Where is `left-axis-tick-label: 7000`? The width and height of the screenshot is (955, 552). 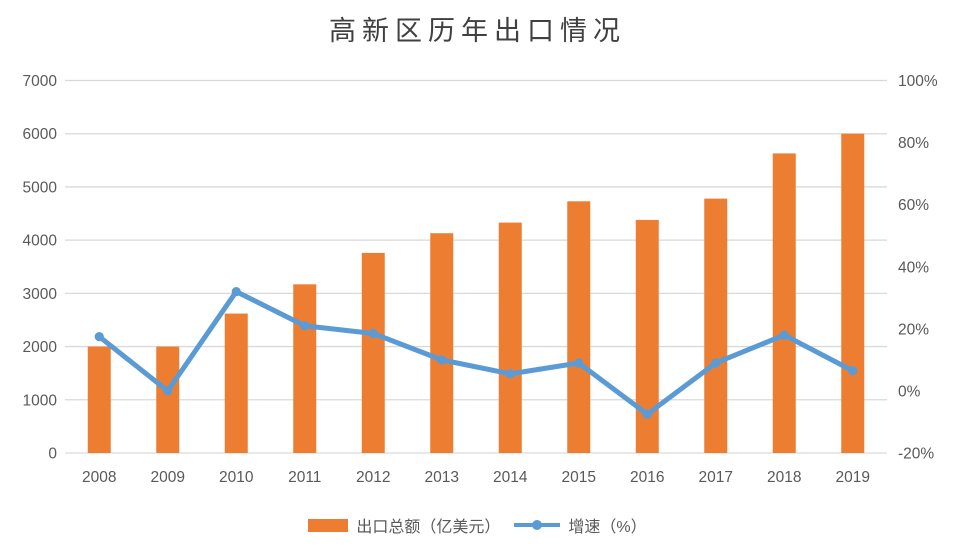 left-axis-tick-label: 7000 is located at coordinates (40, 81).